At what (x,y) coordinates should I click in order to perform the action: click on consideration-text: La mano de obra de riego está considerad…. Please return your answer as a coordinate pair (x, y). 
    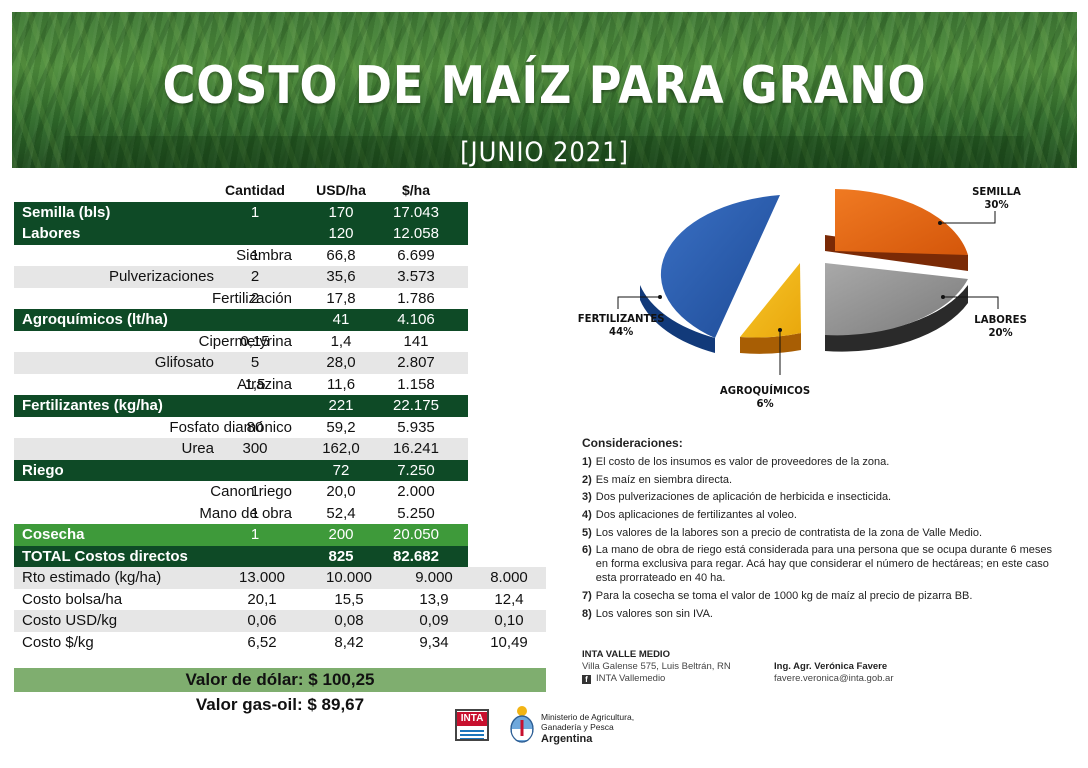
    Looking at the image, I should click on (823, 564).